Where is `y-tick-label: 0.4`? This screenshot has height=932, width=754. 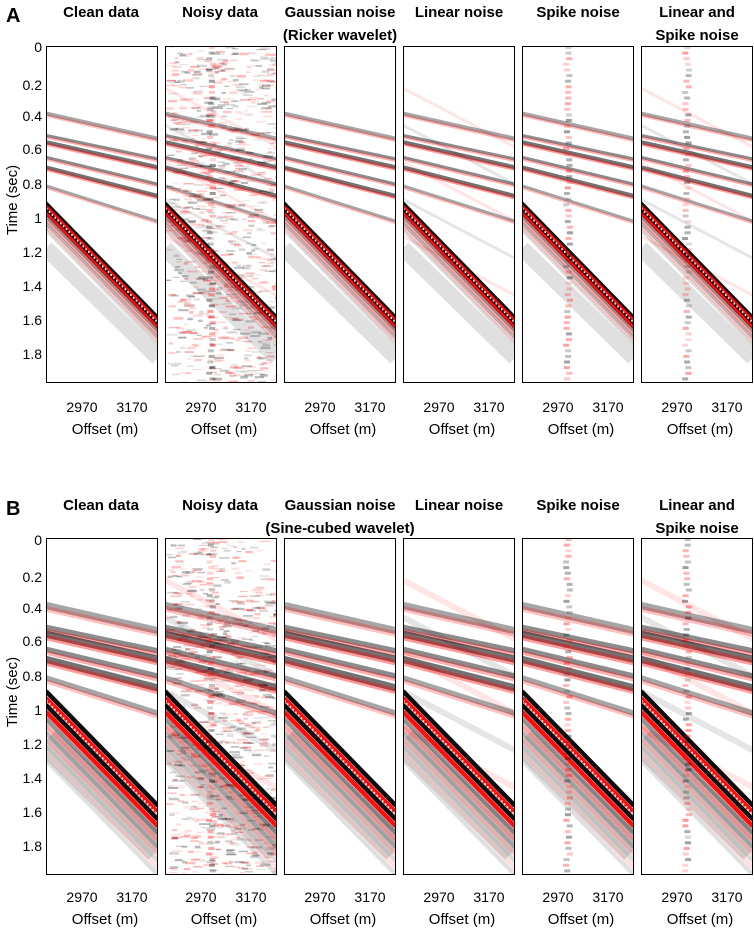
y-tick-label: 0.4 is located at coordinates (33, 116).